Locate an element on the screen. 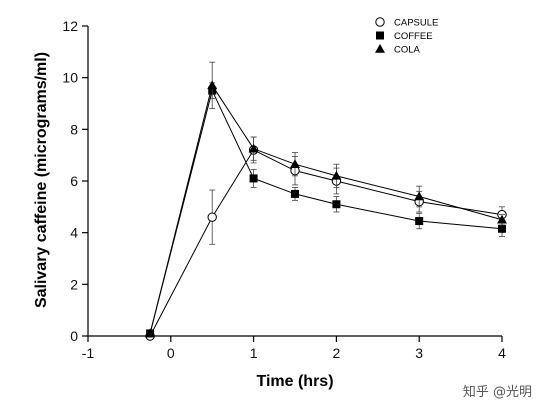 Image resolution: width=538 pixels, height=406 pixels. x-axis-title: Time (hrs) is located at coordinates (294, 381).